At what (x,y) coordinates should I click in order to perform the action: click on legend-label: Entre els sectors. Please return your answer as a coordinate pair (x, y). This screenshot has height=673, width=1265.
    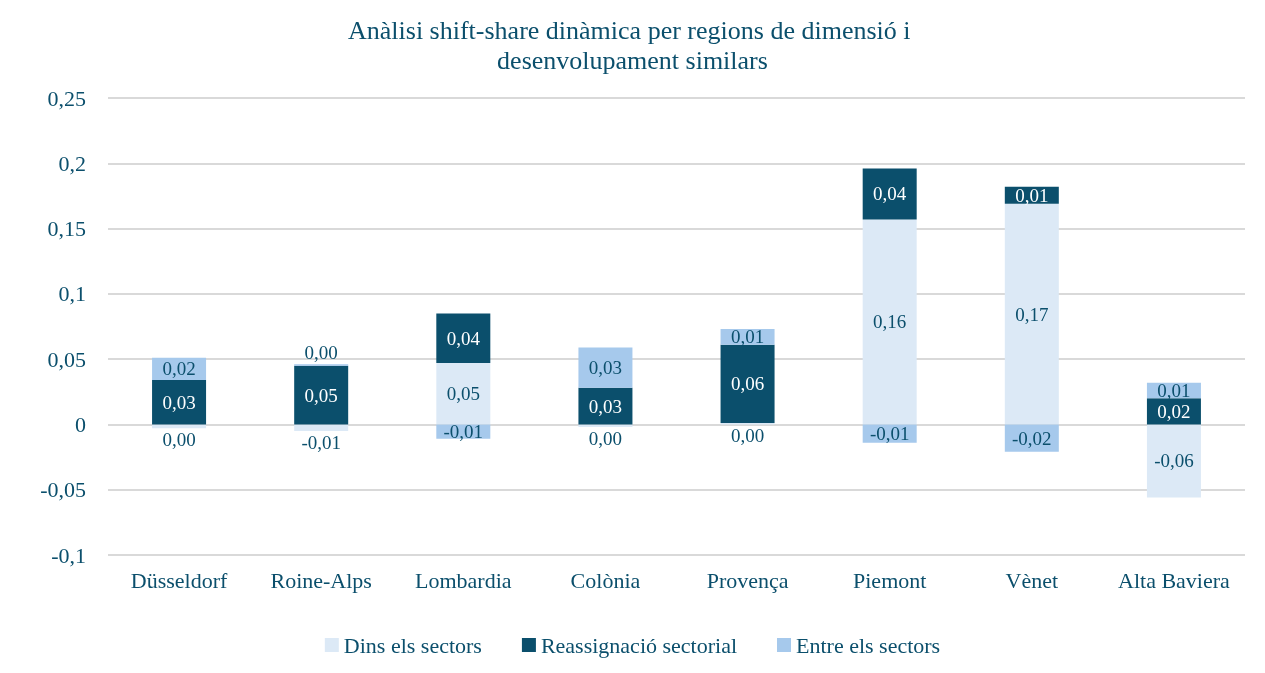
    Looking at the image, I should click on (868, 645).